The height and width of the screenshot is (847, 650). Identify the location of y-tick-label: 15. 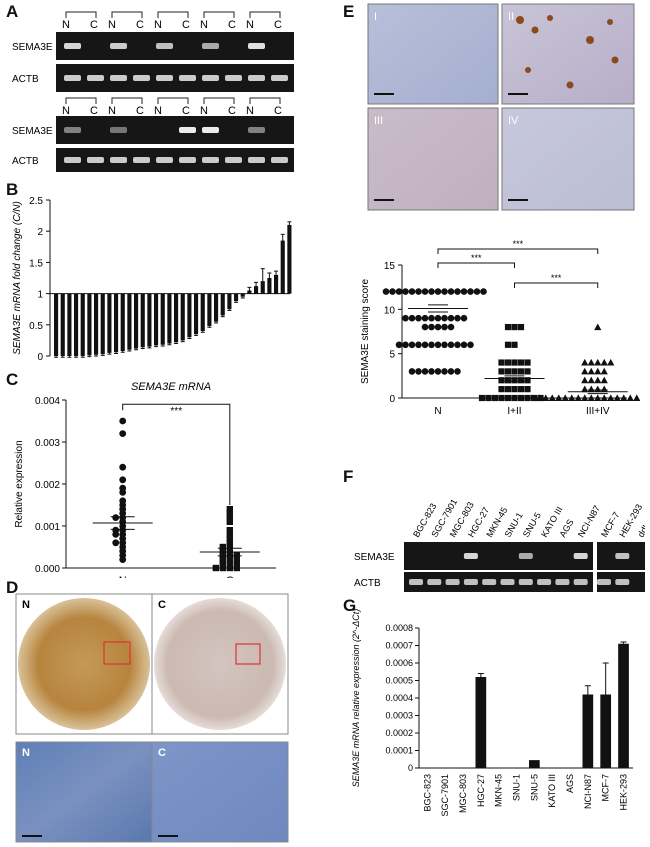
(390, 266).